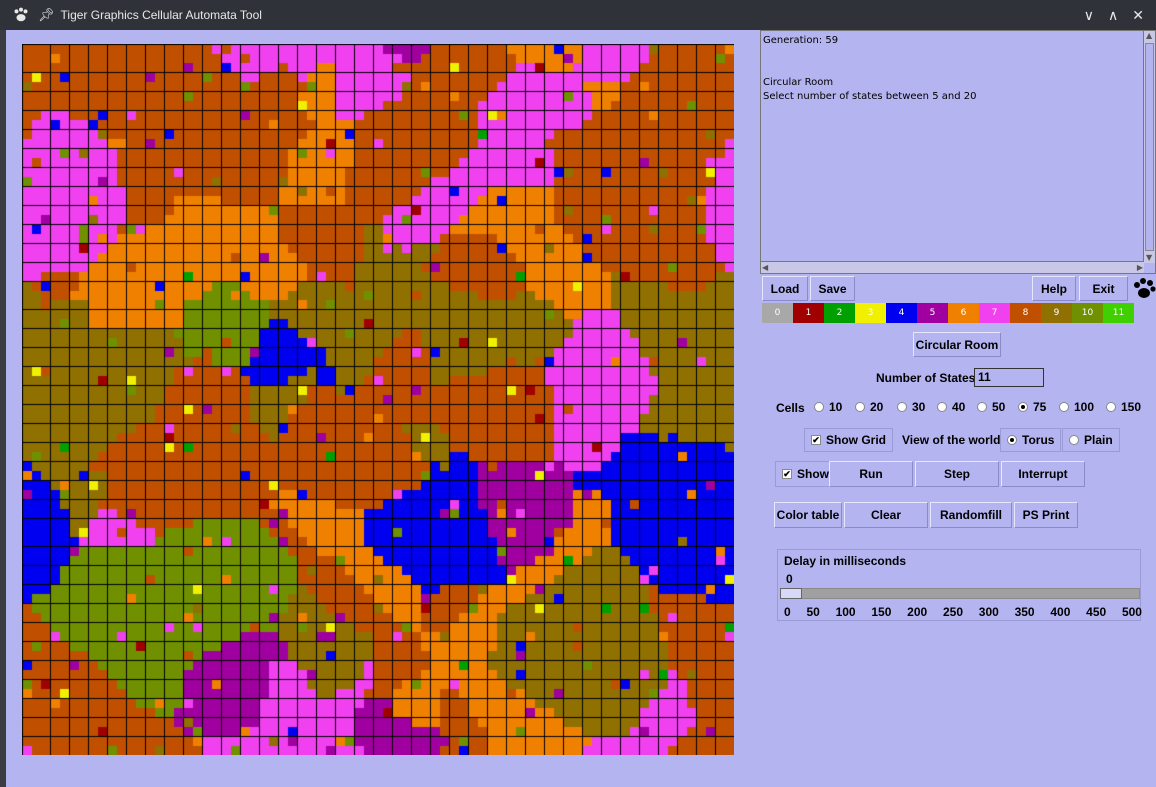  Describe the element at coordinates (1113, 14) in the screenshot. I see `maximize-icon: ∧` at that location.